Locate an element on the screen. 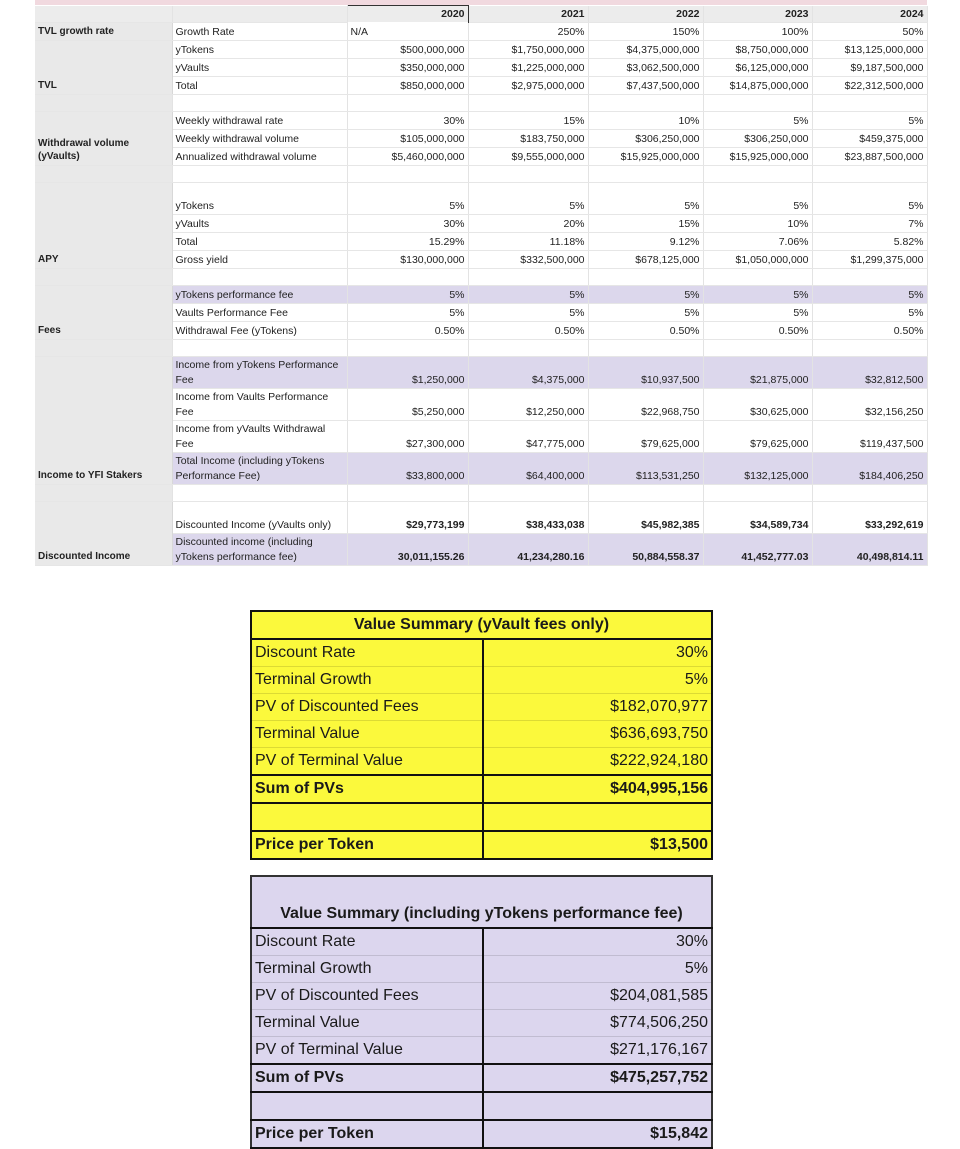 The width and height of the screenshot is (960, 1149). value-cell: $27,300,000 is located at coordinates (408, 436).